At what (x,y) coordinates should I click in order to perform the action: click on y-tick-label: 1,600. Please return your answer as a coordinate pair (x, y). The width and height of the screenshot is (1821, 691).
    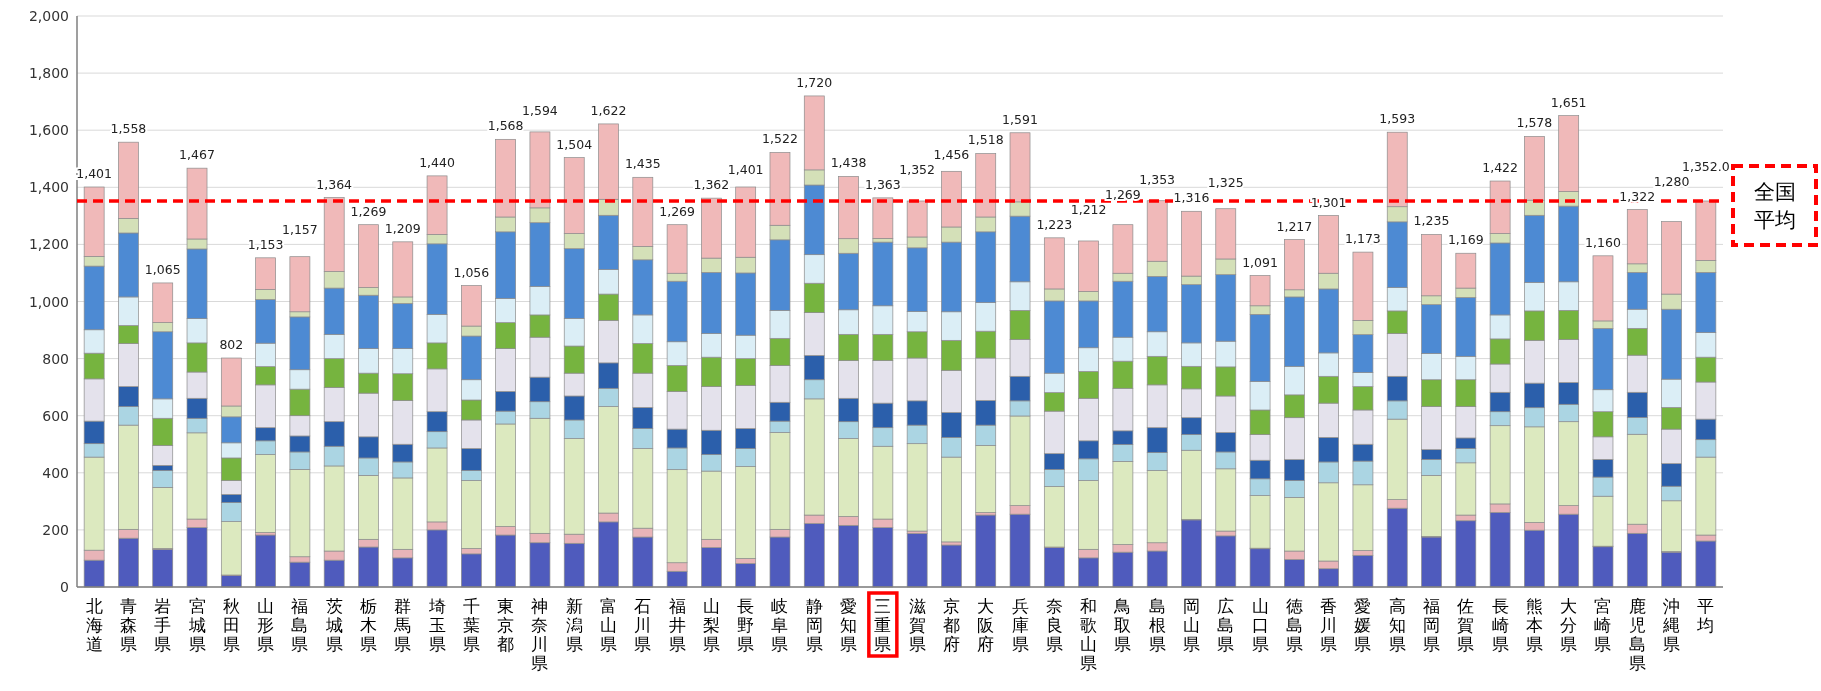
    Looking at the image, I should click on (48, 130).